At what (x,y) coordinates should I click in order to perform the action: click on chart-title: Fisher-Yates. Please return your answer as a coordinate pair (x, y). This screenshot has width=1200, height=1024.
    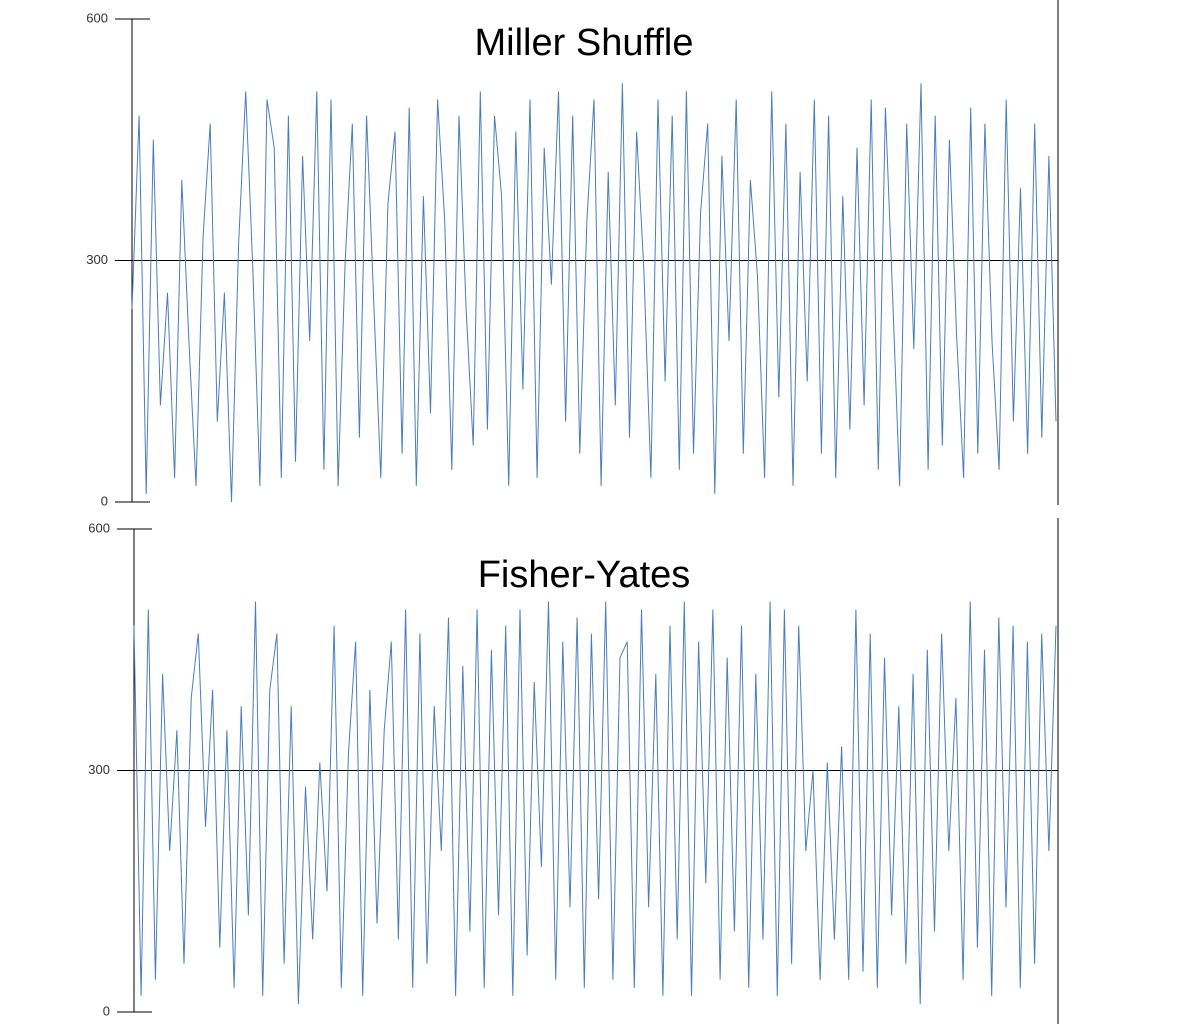
    Looking at the image, I should click on (584, 575).